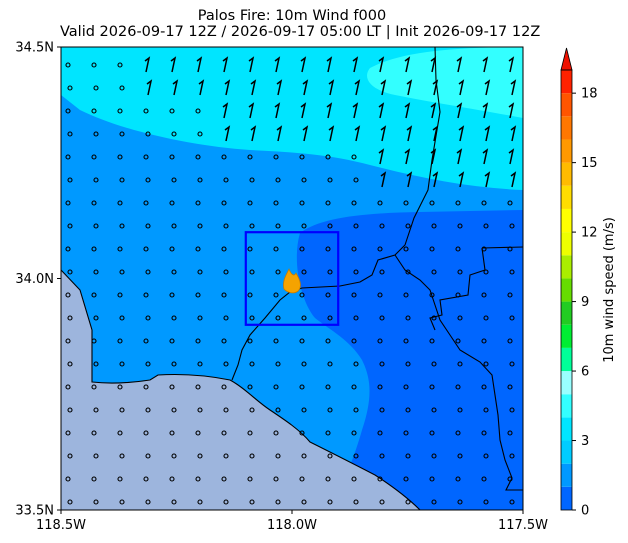  Describe the element at coordinates (566, 59) in the screenshot. I see `colorbar-extend-arrow` at that location.